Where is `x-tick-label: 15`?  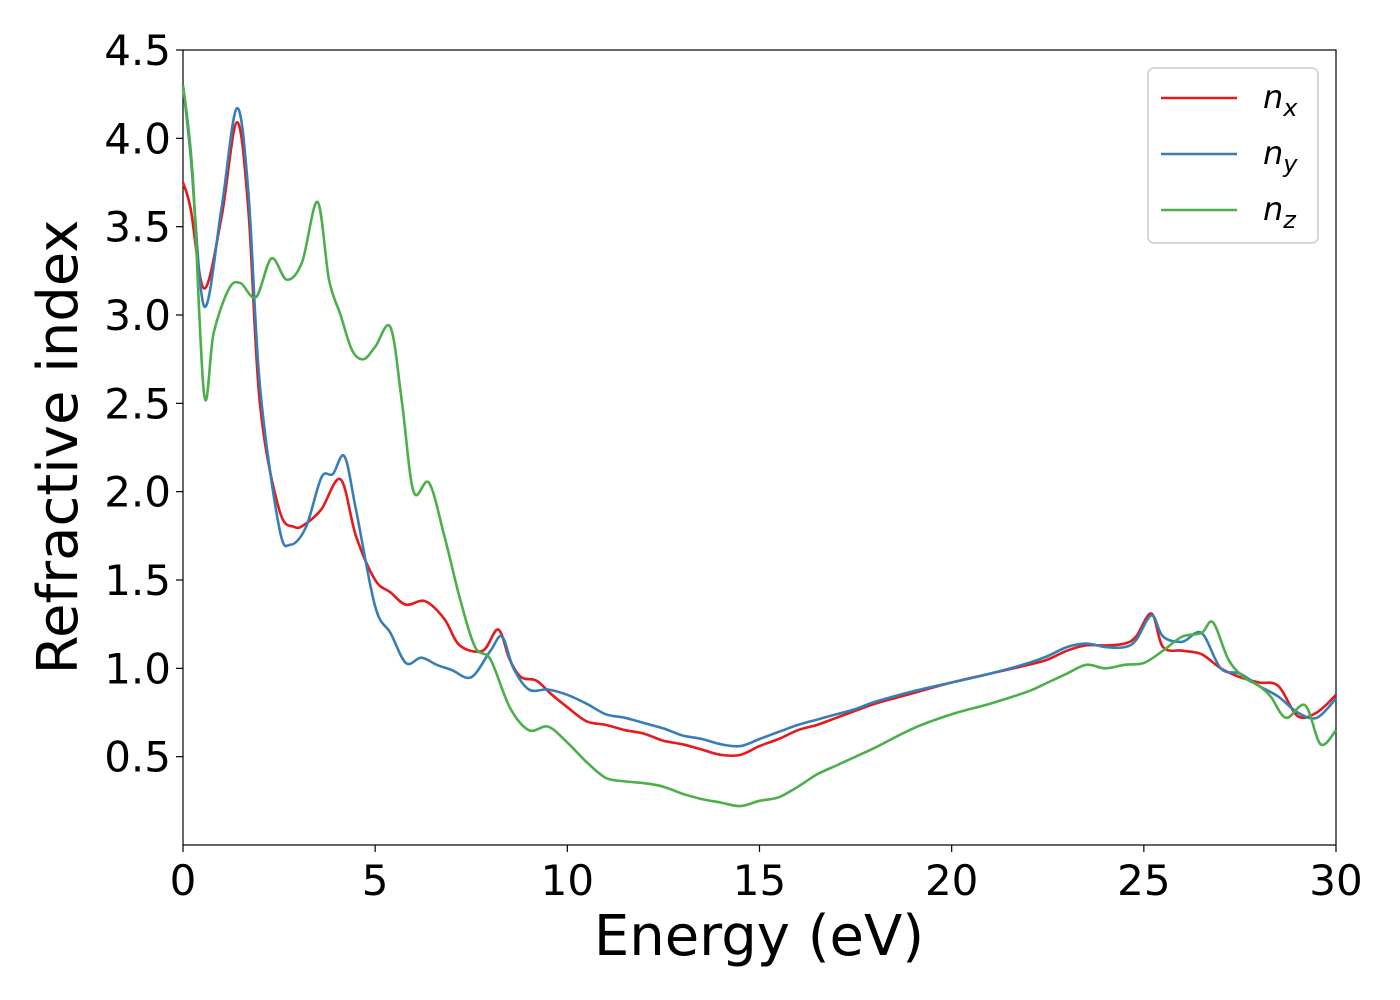
x-tick-label: 15 is located at coordinates (759, 880).